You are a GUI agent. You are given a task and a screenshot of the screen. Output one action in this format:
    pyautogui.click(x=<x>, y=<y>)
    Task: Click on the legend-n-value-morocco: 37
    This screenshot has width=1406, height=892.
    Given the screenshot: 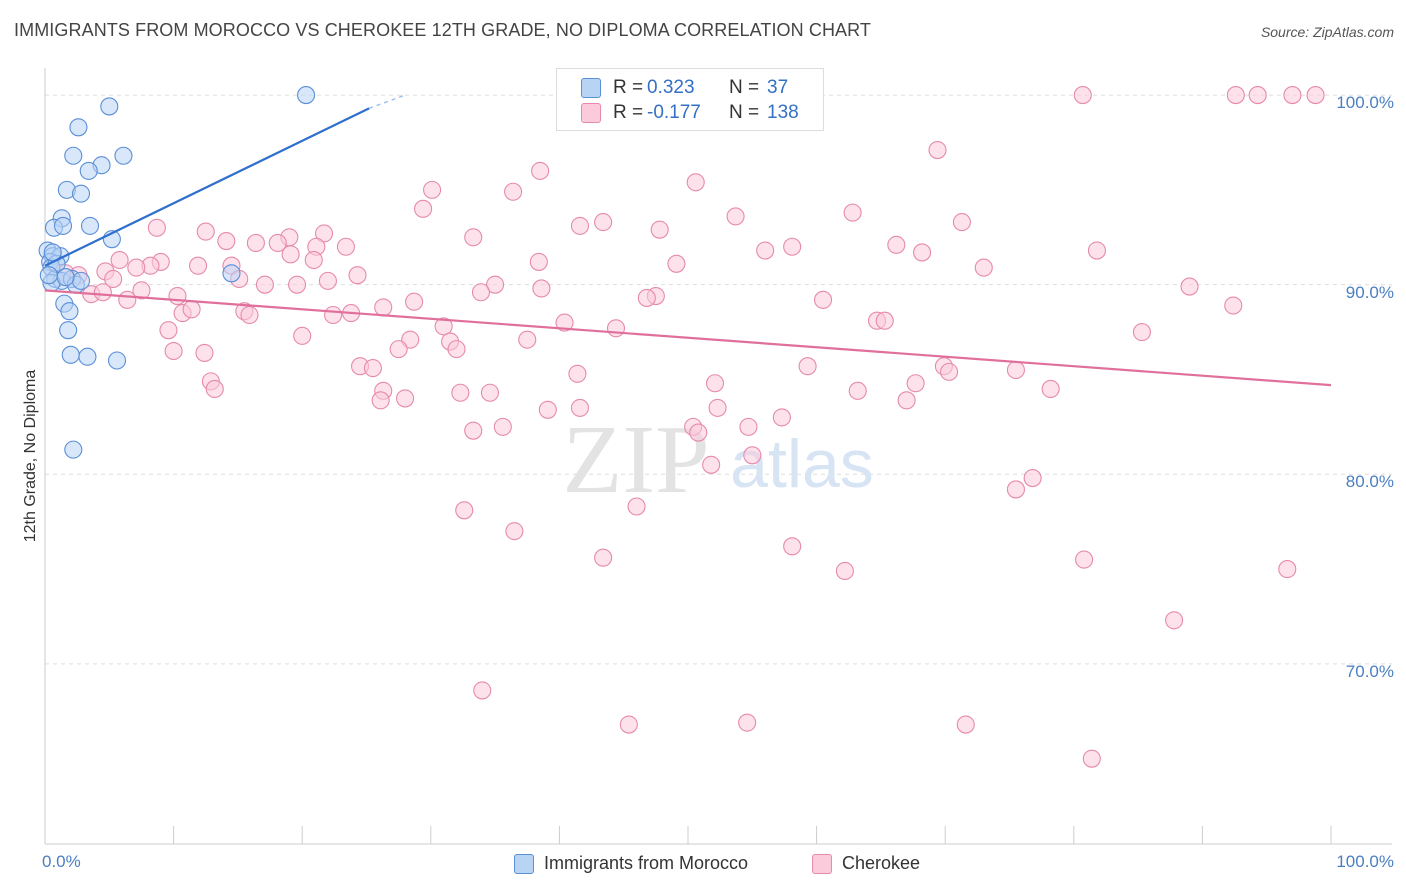 What is the action you would take?
    pyautogui.click(x=778, y=87)
    